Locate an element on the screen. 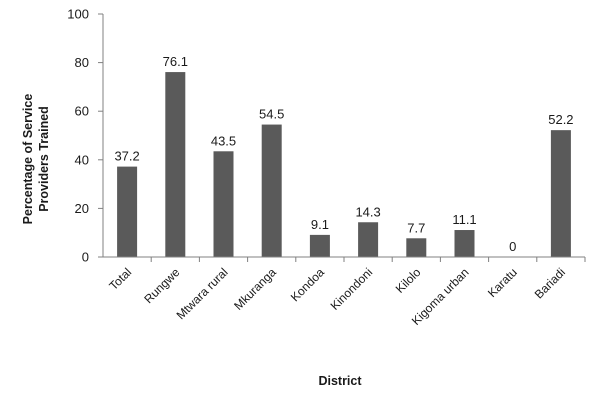 Image resolution: width=600 pixels, height=402 pixels. y-axis-title: Percentage of Service Providers Trained is located at coordinates (36, 159).